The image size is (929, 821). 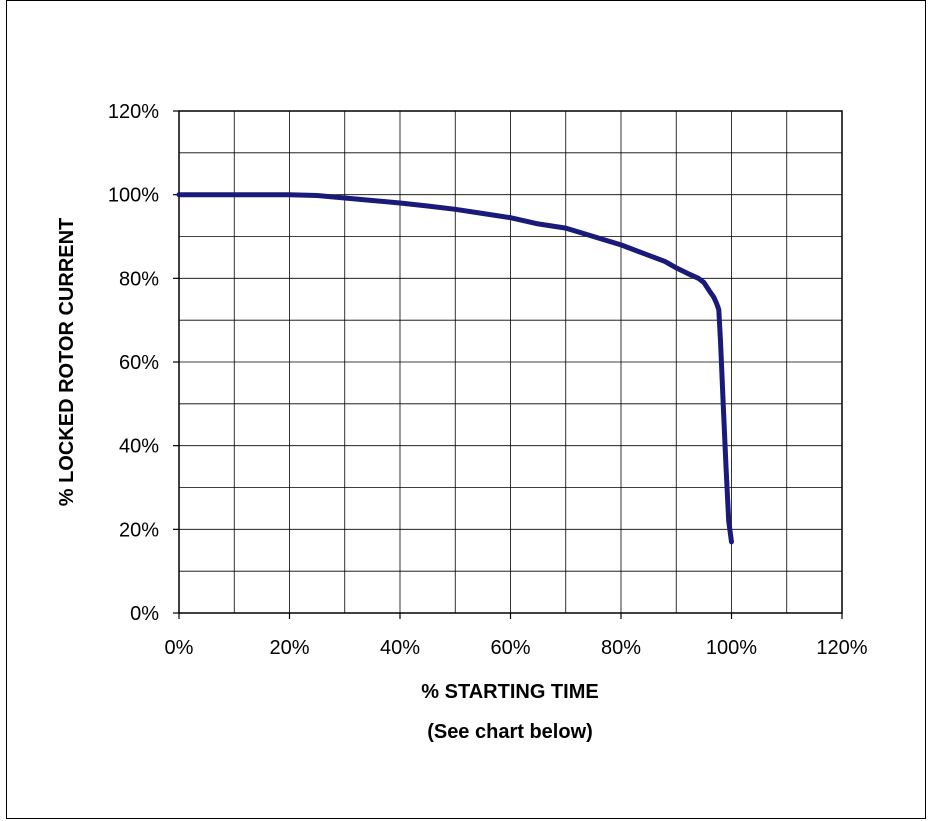 I want to click on y-tick-label: 60%, so click(x=139, y=363).